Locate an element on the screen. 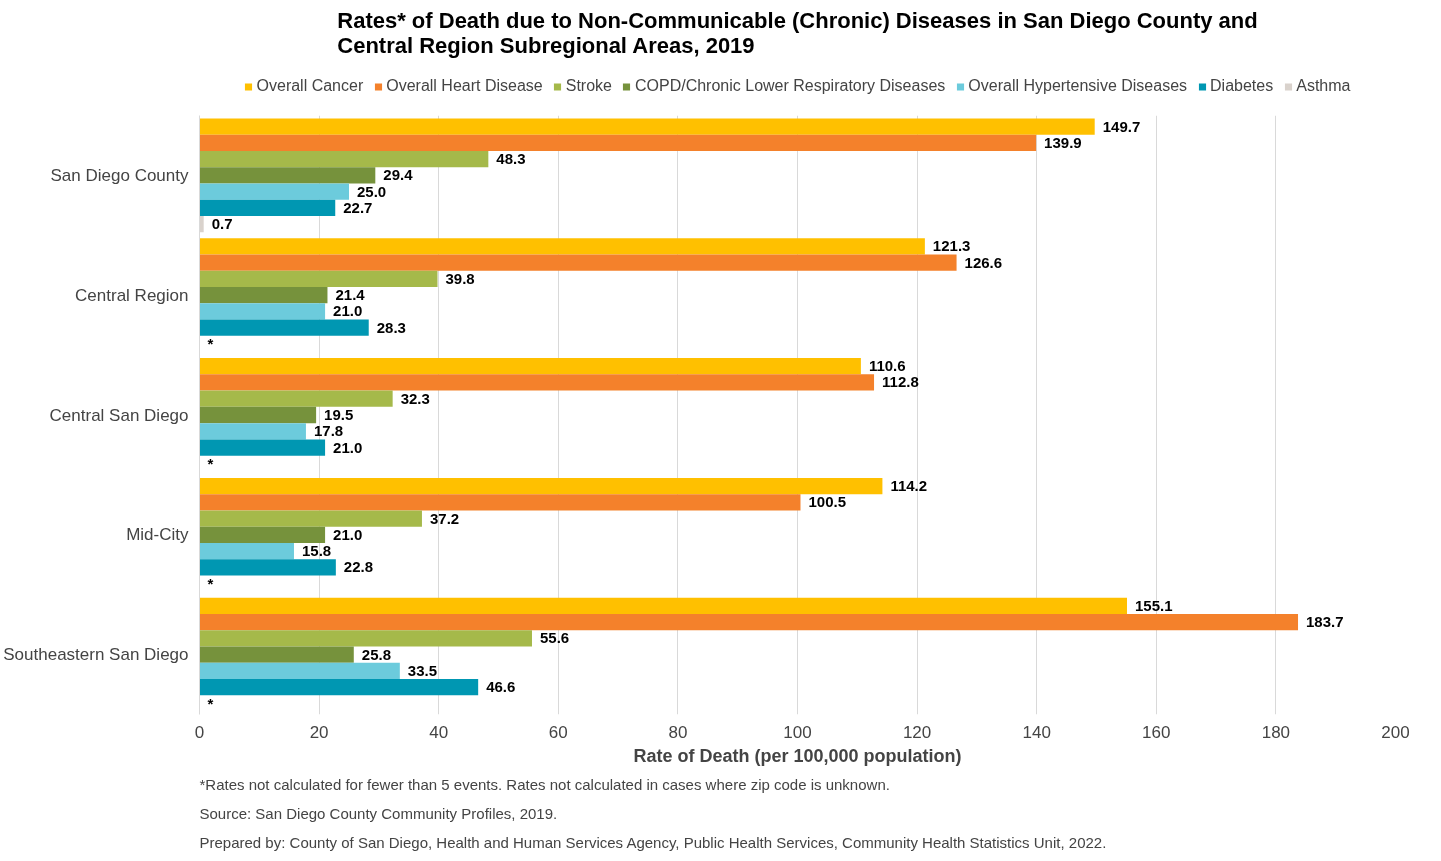 This screenshot has height=861, width=1441. y-tick-label: Southeastern San Diego is located at coordinates (96, 655).